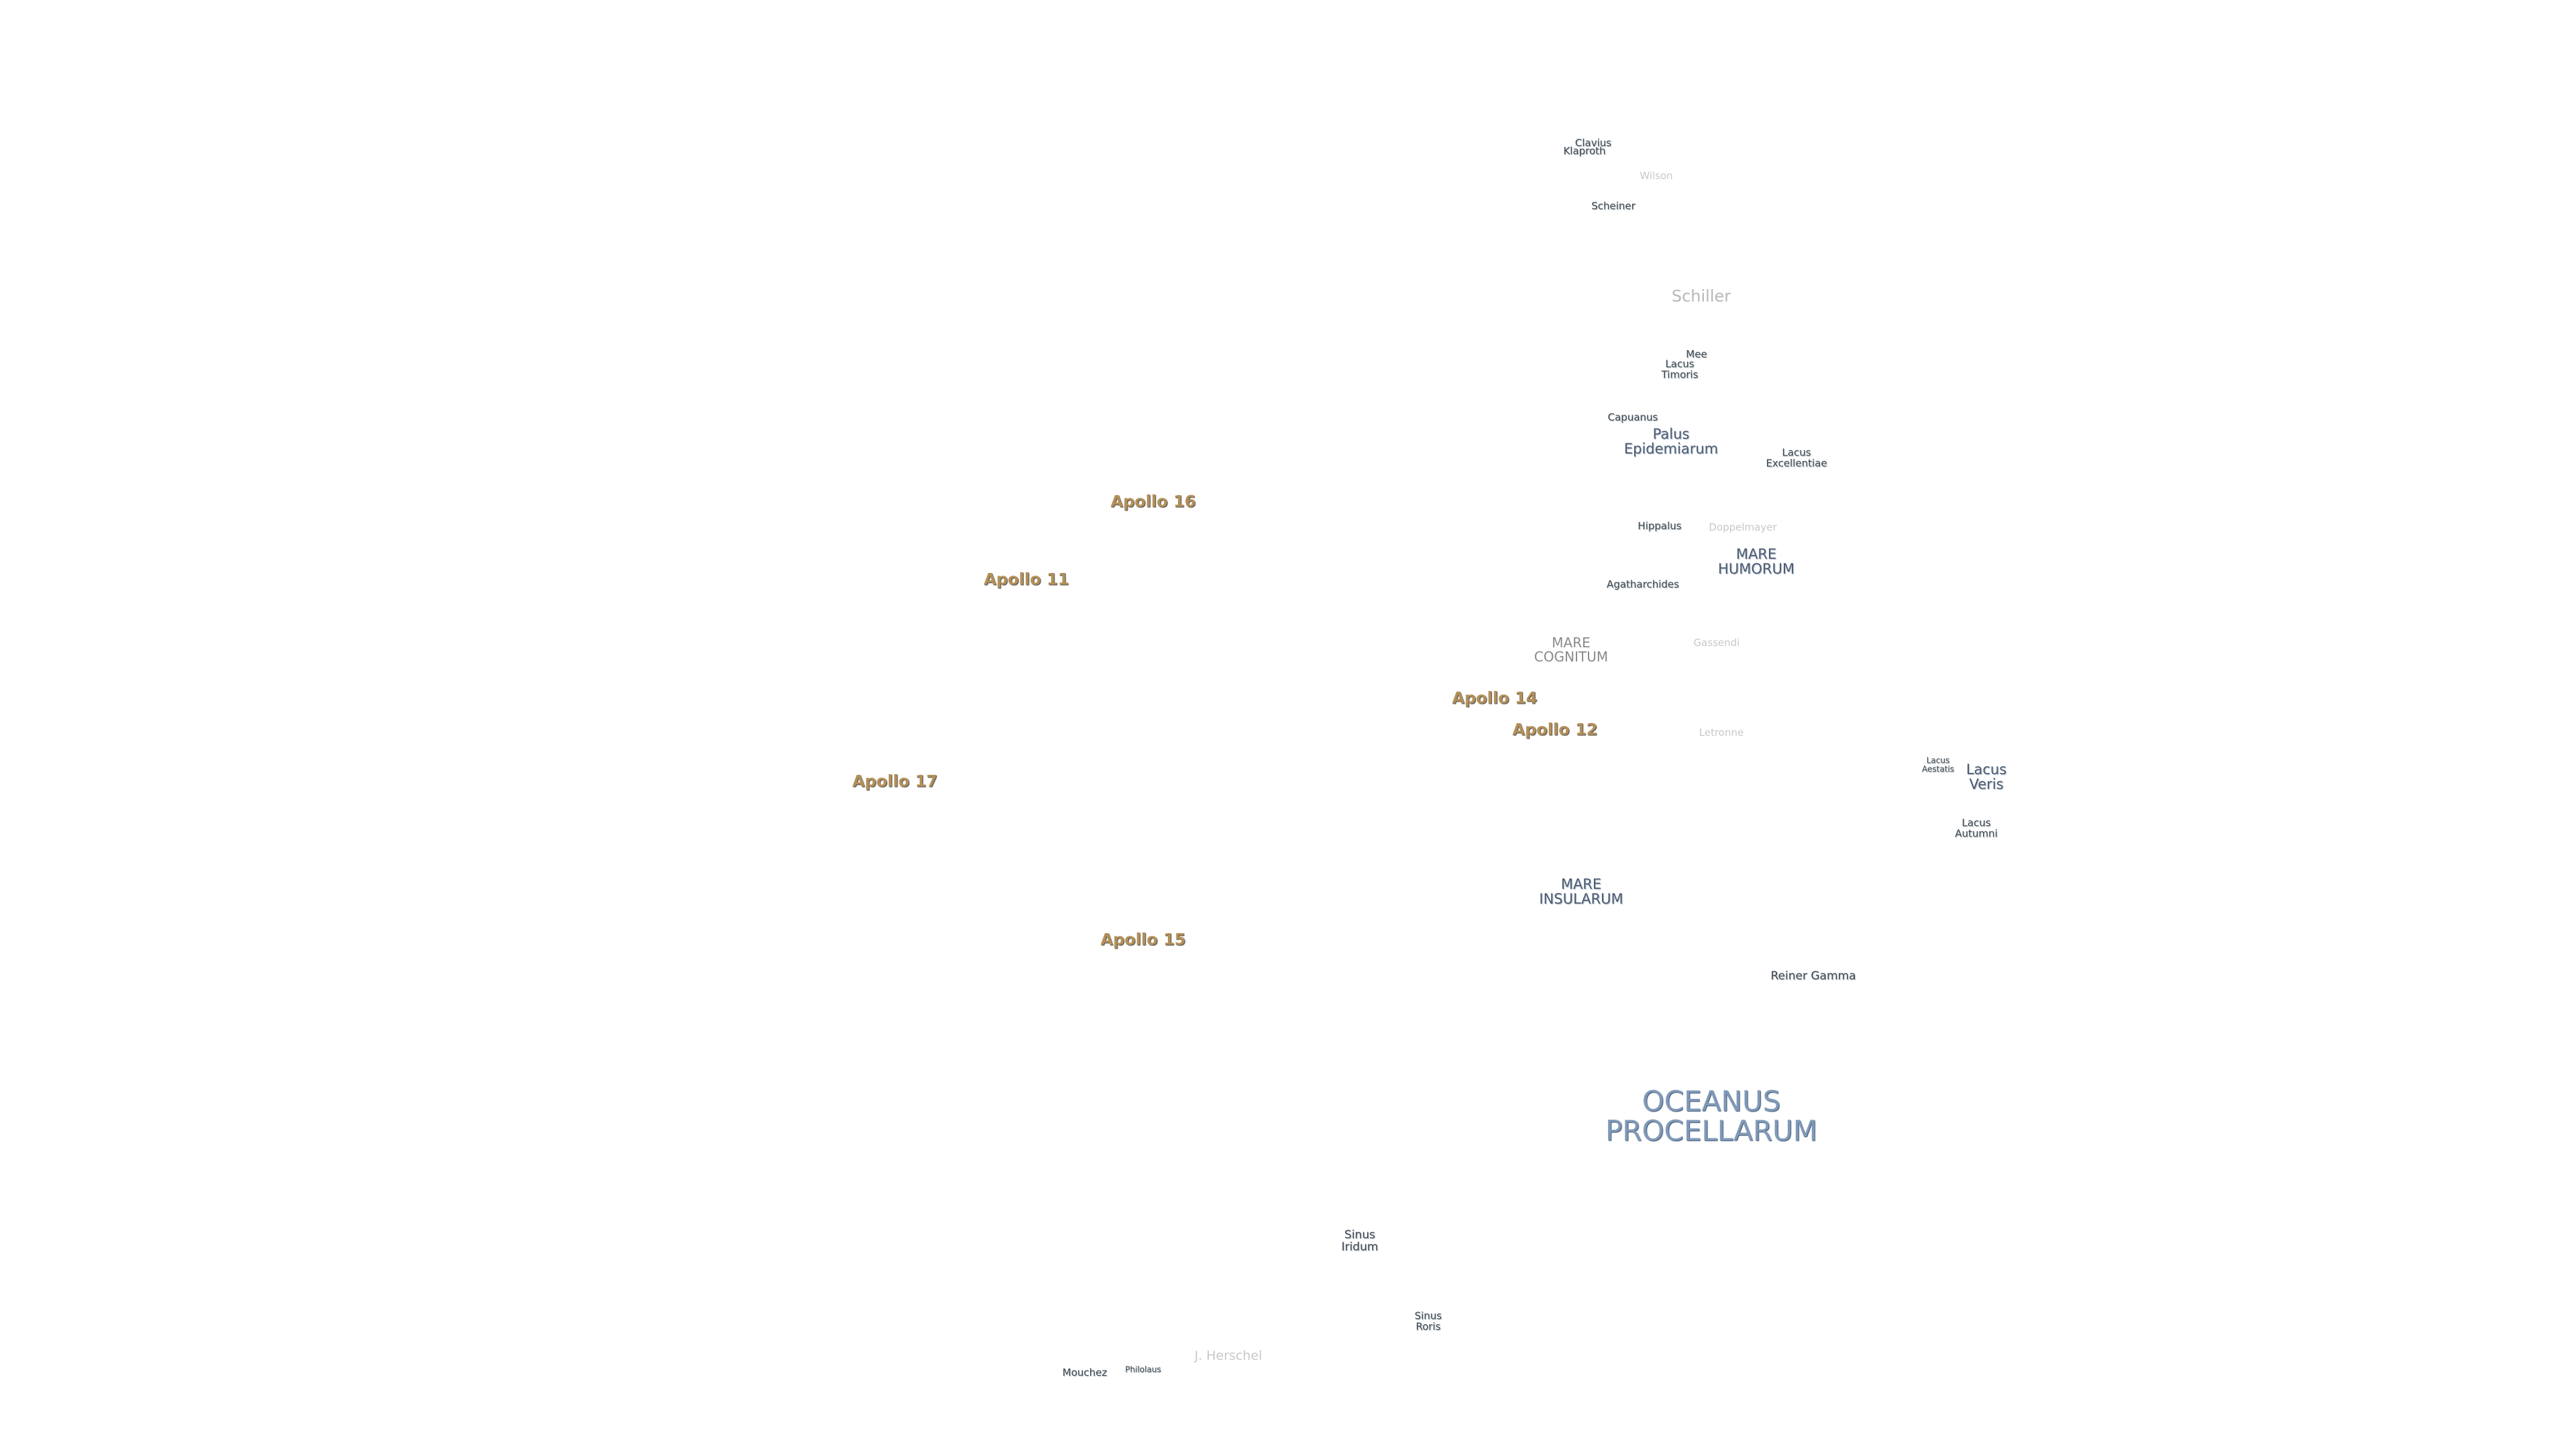 The image size is (2576, 1449). What do you see at coordinates (1360, 1241) in the screenshot?
I see `feature-label: Sinus Iridum` at bounding box center [1360, 1241].